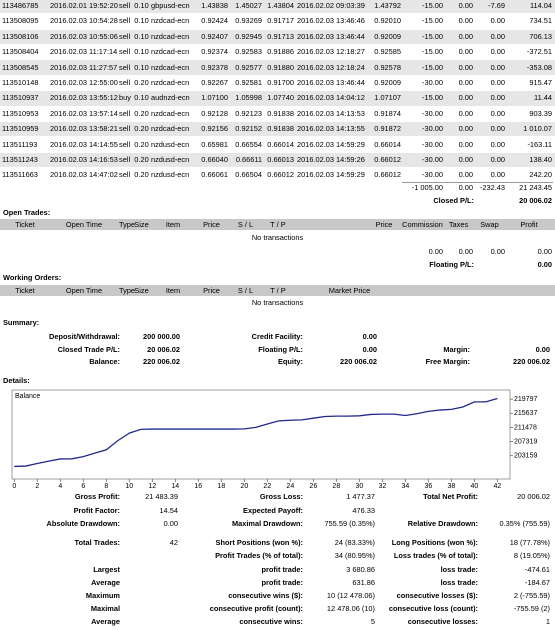 This screenshot has width=555, height=630. What do you see at coordinates (214, 144) in the screenshot?
I see `trade-cell: 0.65981` at bounding box center [214, 144].